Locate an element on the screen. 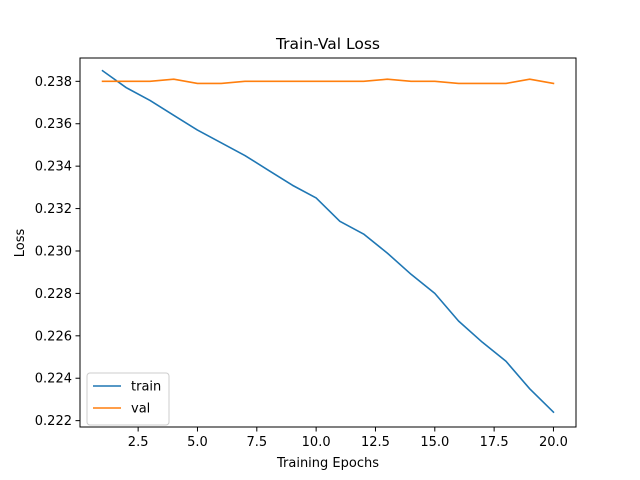 This screenshot has width=640, height=480. x-tick-label: 5.0 is located at coordinates (197, 442).